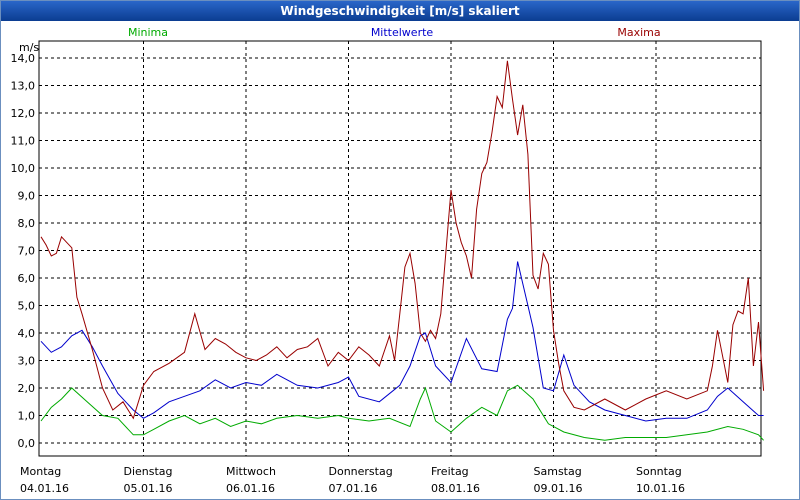  What do you see at coordinates (27, 306) in the screenshot?
I see `y-tick-label: 5,0` at bounding box center [27, 306].